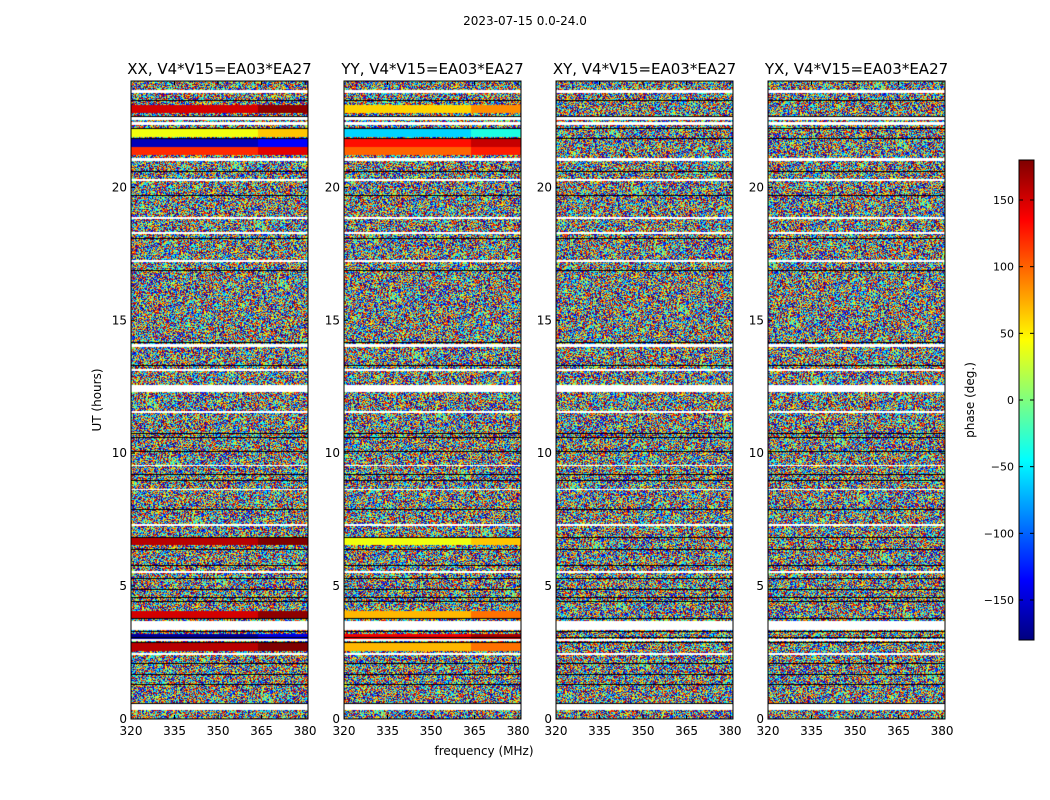  What do you see at coordinates (1007, 333) in the screenshot?
I see `colorbar-tick-label: 50` at bounding box center [1007, 333].